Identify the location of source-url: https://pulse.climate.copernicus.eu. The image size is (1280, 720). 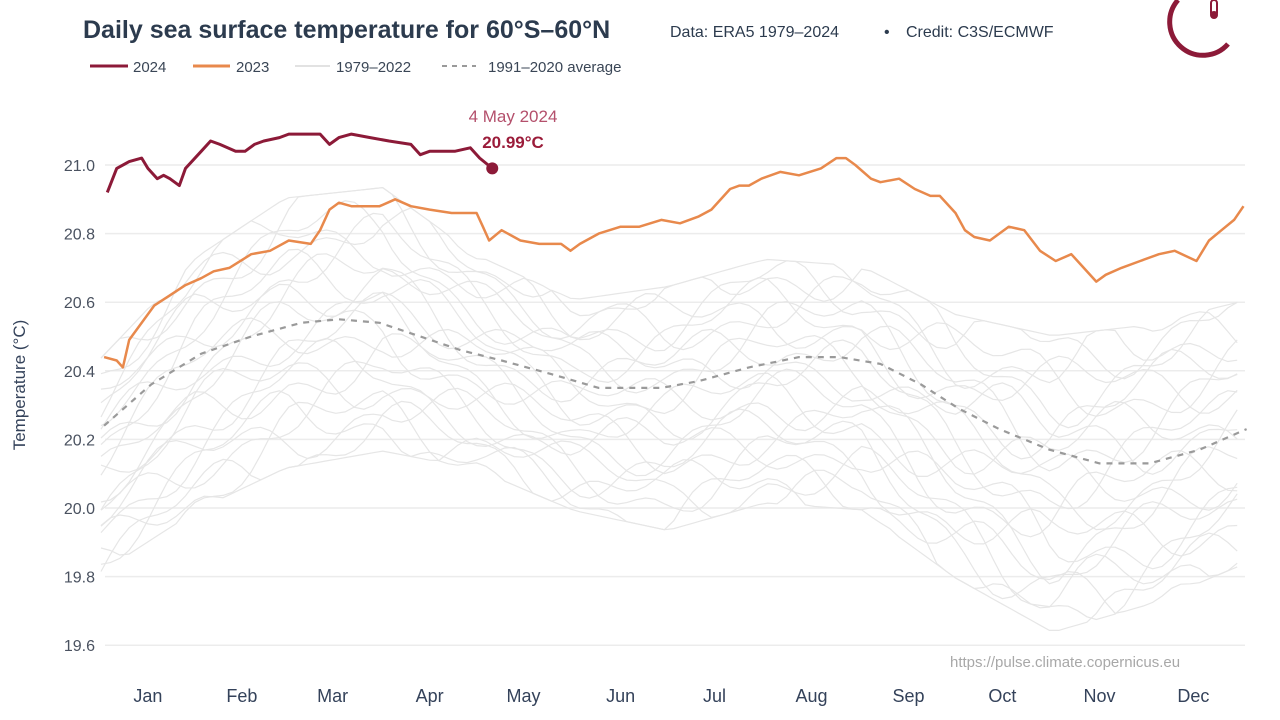
(1065, 662).